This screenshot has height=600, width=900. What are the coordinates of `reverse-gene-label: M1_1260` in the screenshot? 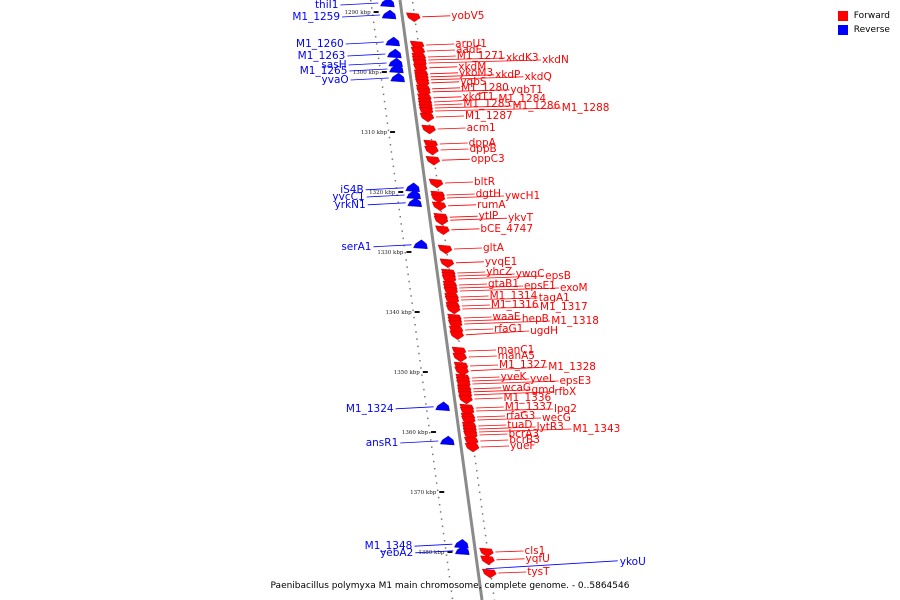 It's located at (320, 44).